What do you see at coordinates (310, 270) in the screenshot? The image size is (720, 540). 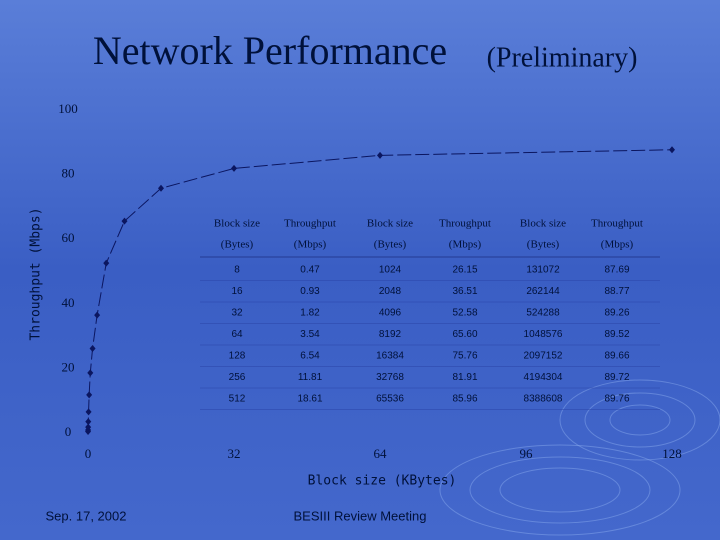 I see `table-cell: 0.47` at bounding box center [310, 270].